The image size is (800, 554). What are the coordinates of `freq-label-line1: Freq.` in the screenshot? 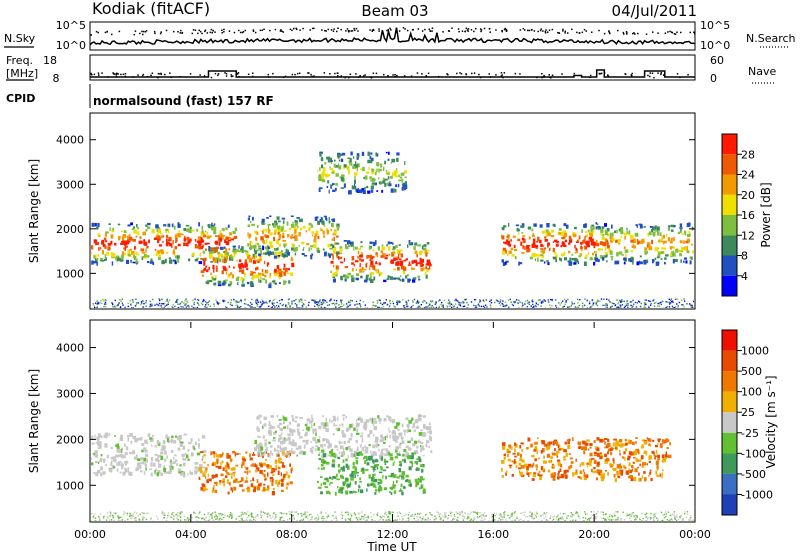 It's located at (19, 60).